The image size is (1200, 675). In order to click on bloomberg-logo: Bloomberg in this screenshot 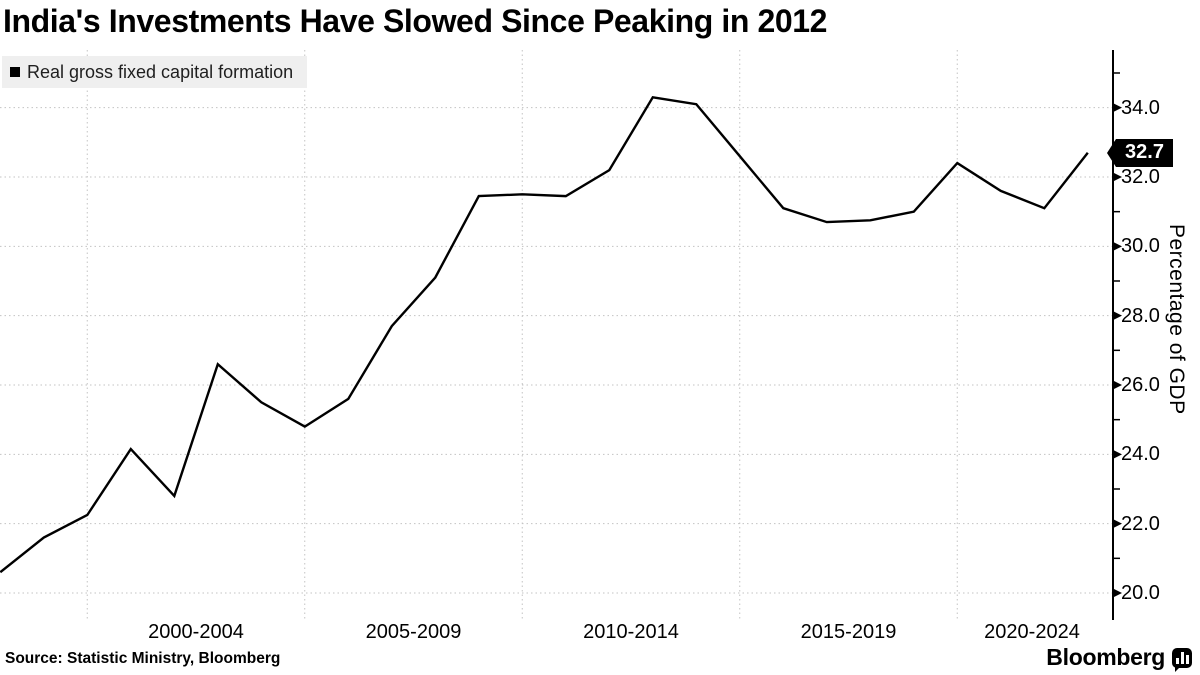, I will do `click(1119, 658)`.